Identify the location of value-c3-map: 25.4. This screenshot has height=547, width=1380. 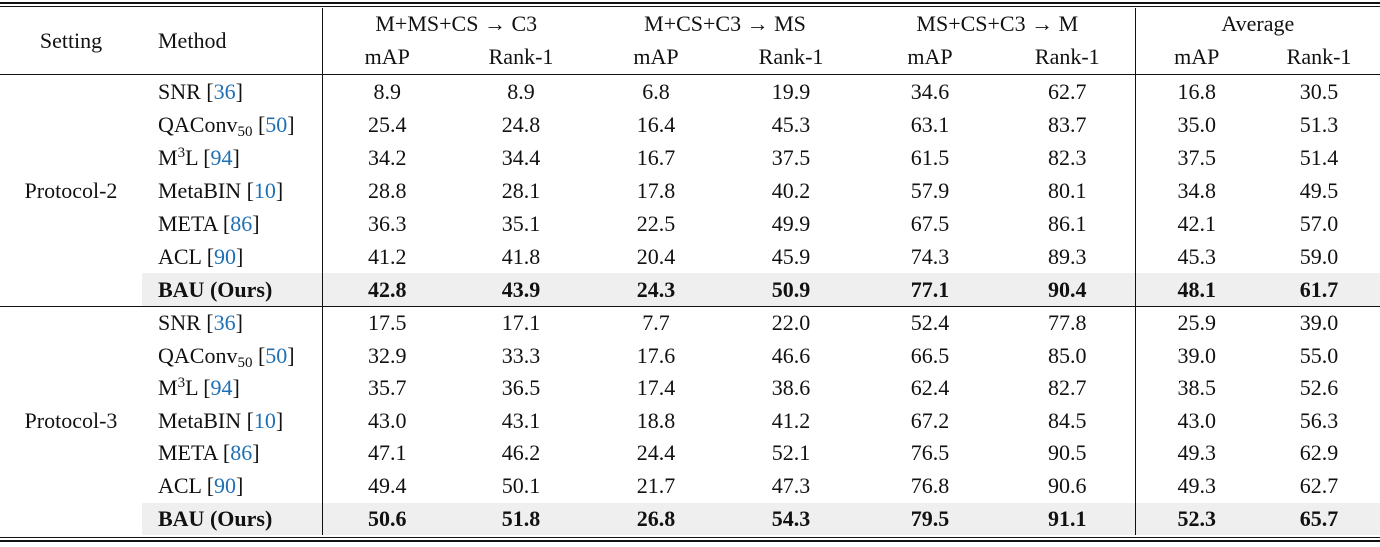
(386, 124).